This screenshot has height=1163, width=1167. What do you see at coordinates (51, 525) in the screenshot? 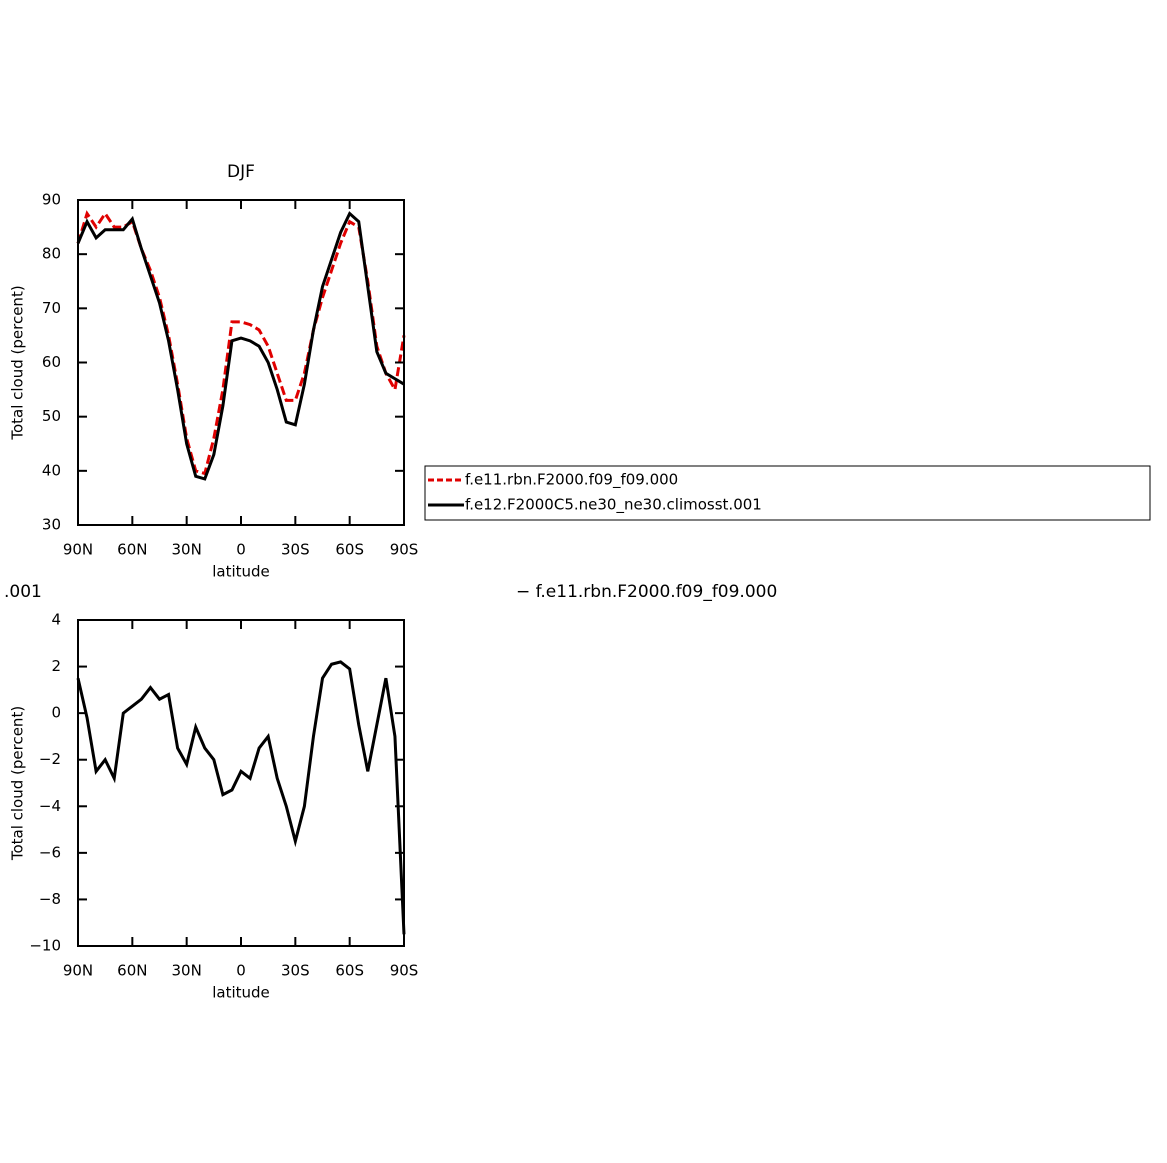
I see `y-tick-label: 30` at bounding box center [51, 525].